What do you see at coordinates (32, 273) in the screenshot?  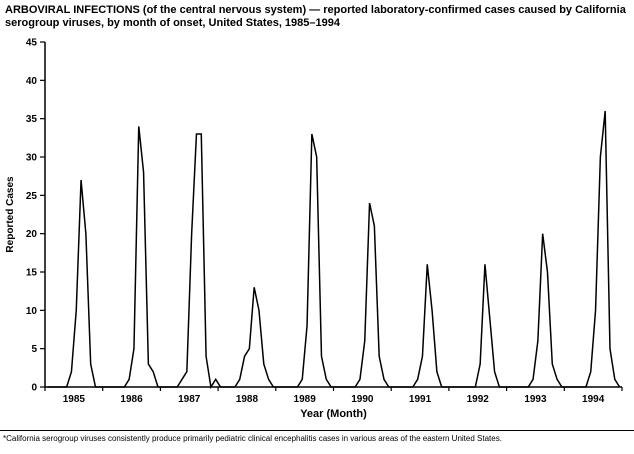 I see `y-tick-label: 15` at bounding box center [32, 273].